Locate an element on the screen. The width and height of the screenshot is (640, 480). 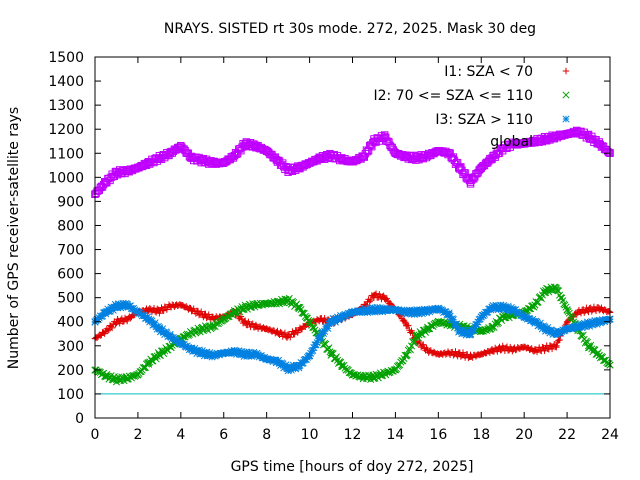
y-tick-label: 800 is located at coordinates (70, 226).